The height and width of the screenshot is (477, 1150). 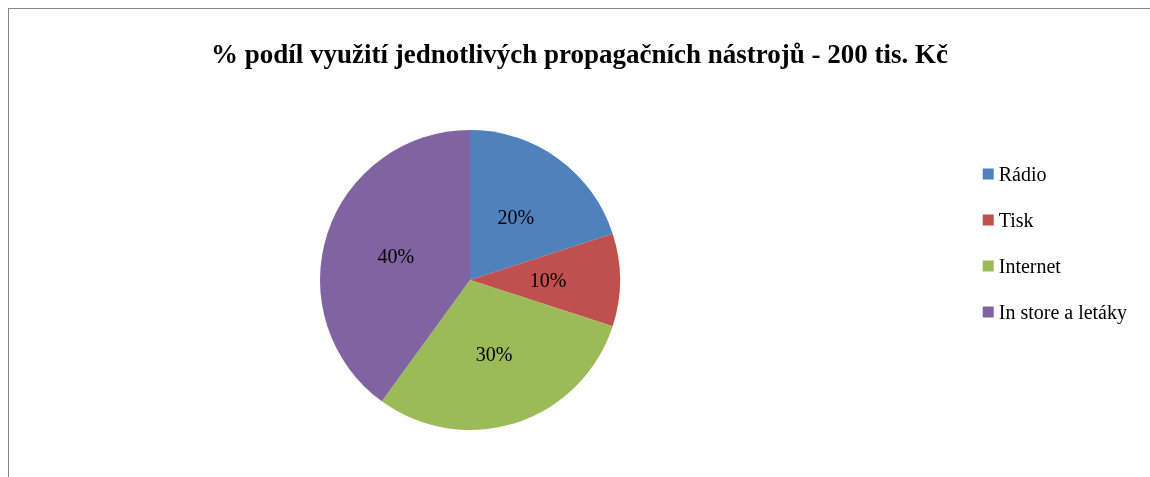 What do you see at coordinates (516, 216) in the screenshot?
I see `data-label: 20%` at bounding box center [516, 216].